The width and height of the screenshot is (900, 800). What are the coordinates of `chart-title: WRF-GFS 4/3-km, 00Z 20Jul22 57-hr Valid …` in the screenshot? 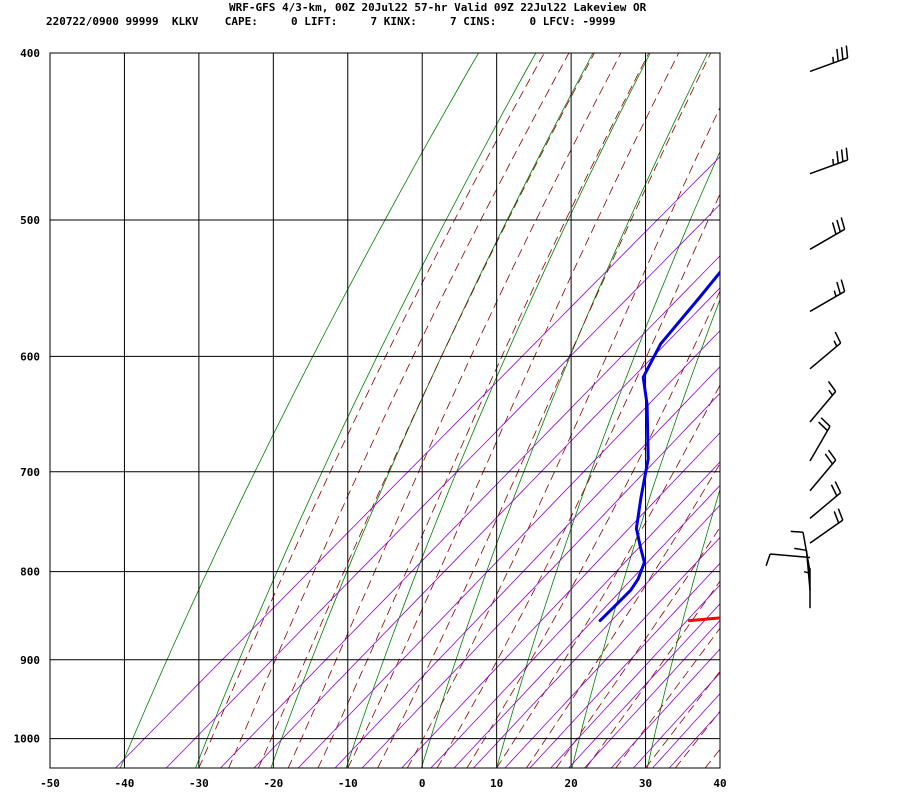 It's located at (438, 7).